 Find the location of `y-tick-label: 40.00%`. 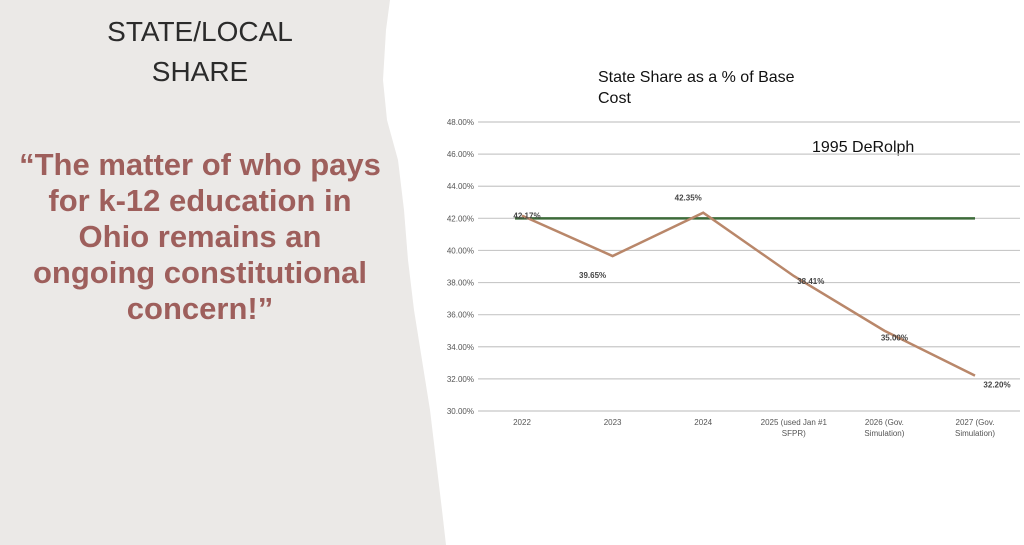

y-tick-label: 40.00% is located at coordinates (460, 250).